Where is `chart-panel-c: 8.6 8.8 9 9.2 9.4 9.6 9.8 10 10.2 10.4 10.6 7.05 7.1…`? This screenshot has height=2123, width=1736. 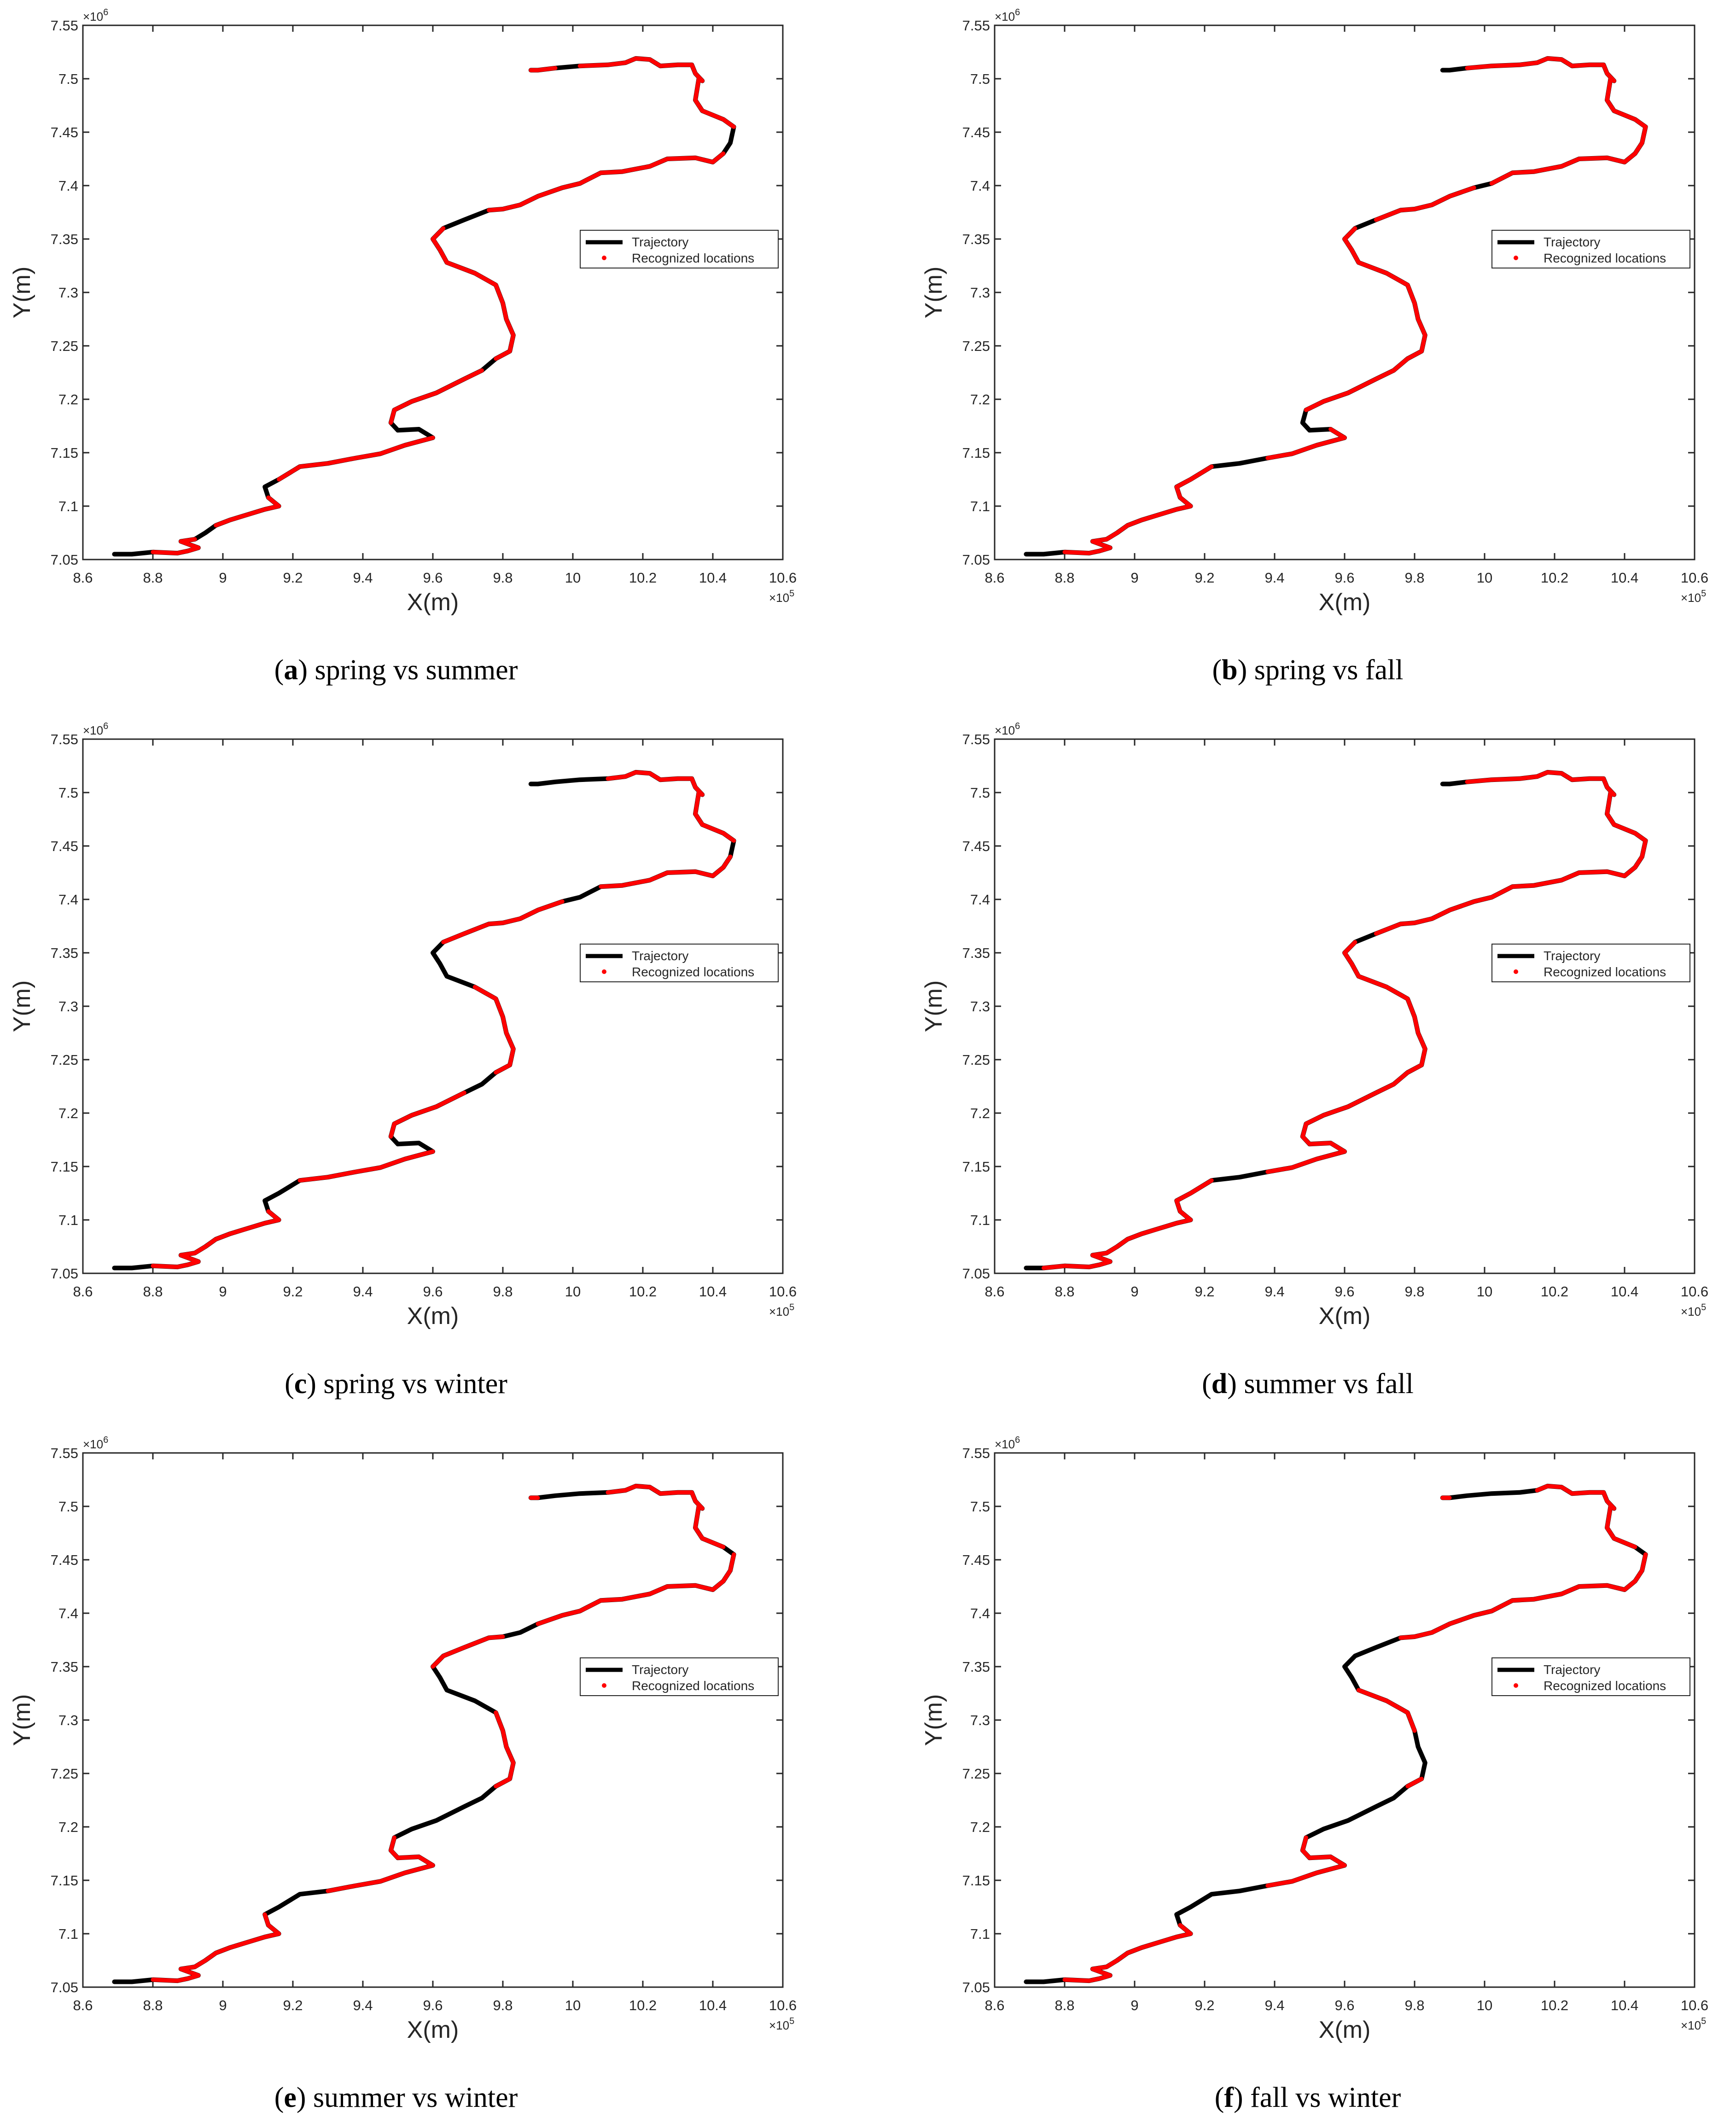 chart-panel-c: 8.6 8.8 9 9.2 9.4 9.6 9.8 10 10.2 10.4 10.6 7.05 7.1… is located at coordinates (403, 1060).